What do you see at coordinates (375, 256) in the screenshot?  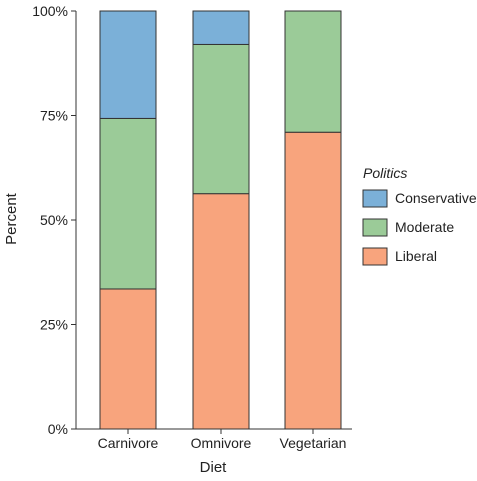 I see `legend-swatch-liberal` at bounding box center [375, 256].